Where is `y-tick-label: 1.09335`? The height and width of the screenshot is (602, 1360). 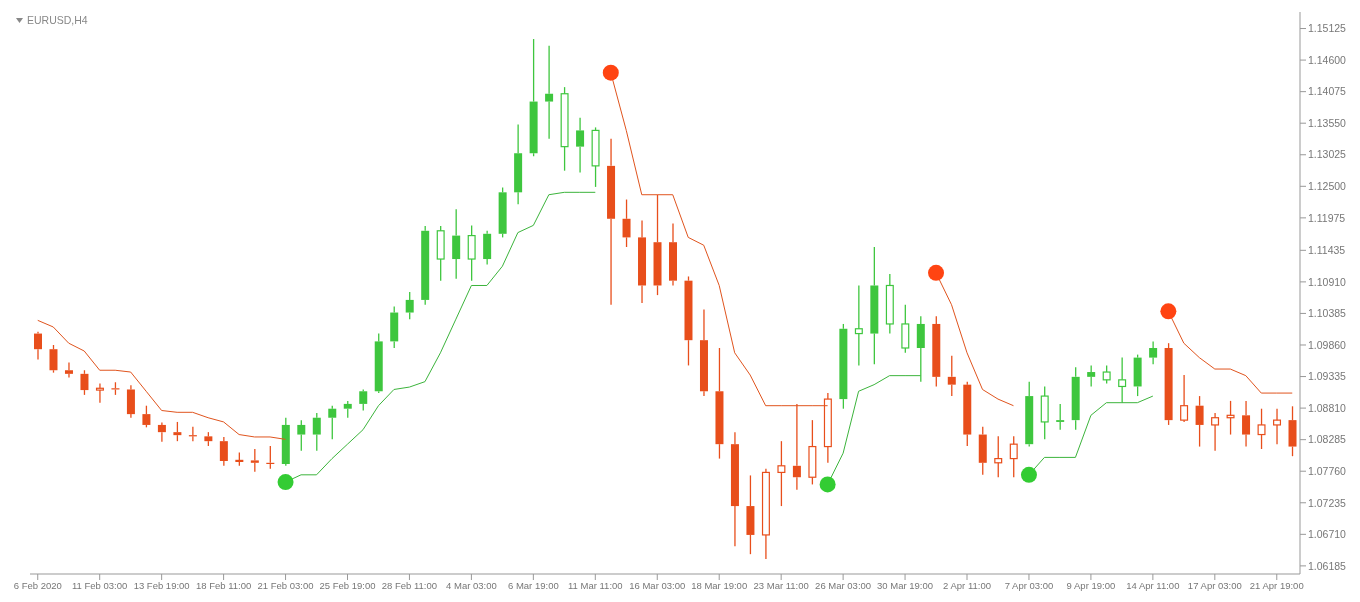 y-tick-label: 1.09335 is located at coordinates (1327, 376).